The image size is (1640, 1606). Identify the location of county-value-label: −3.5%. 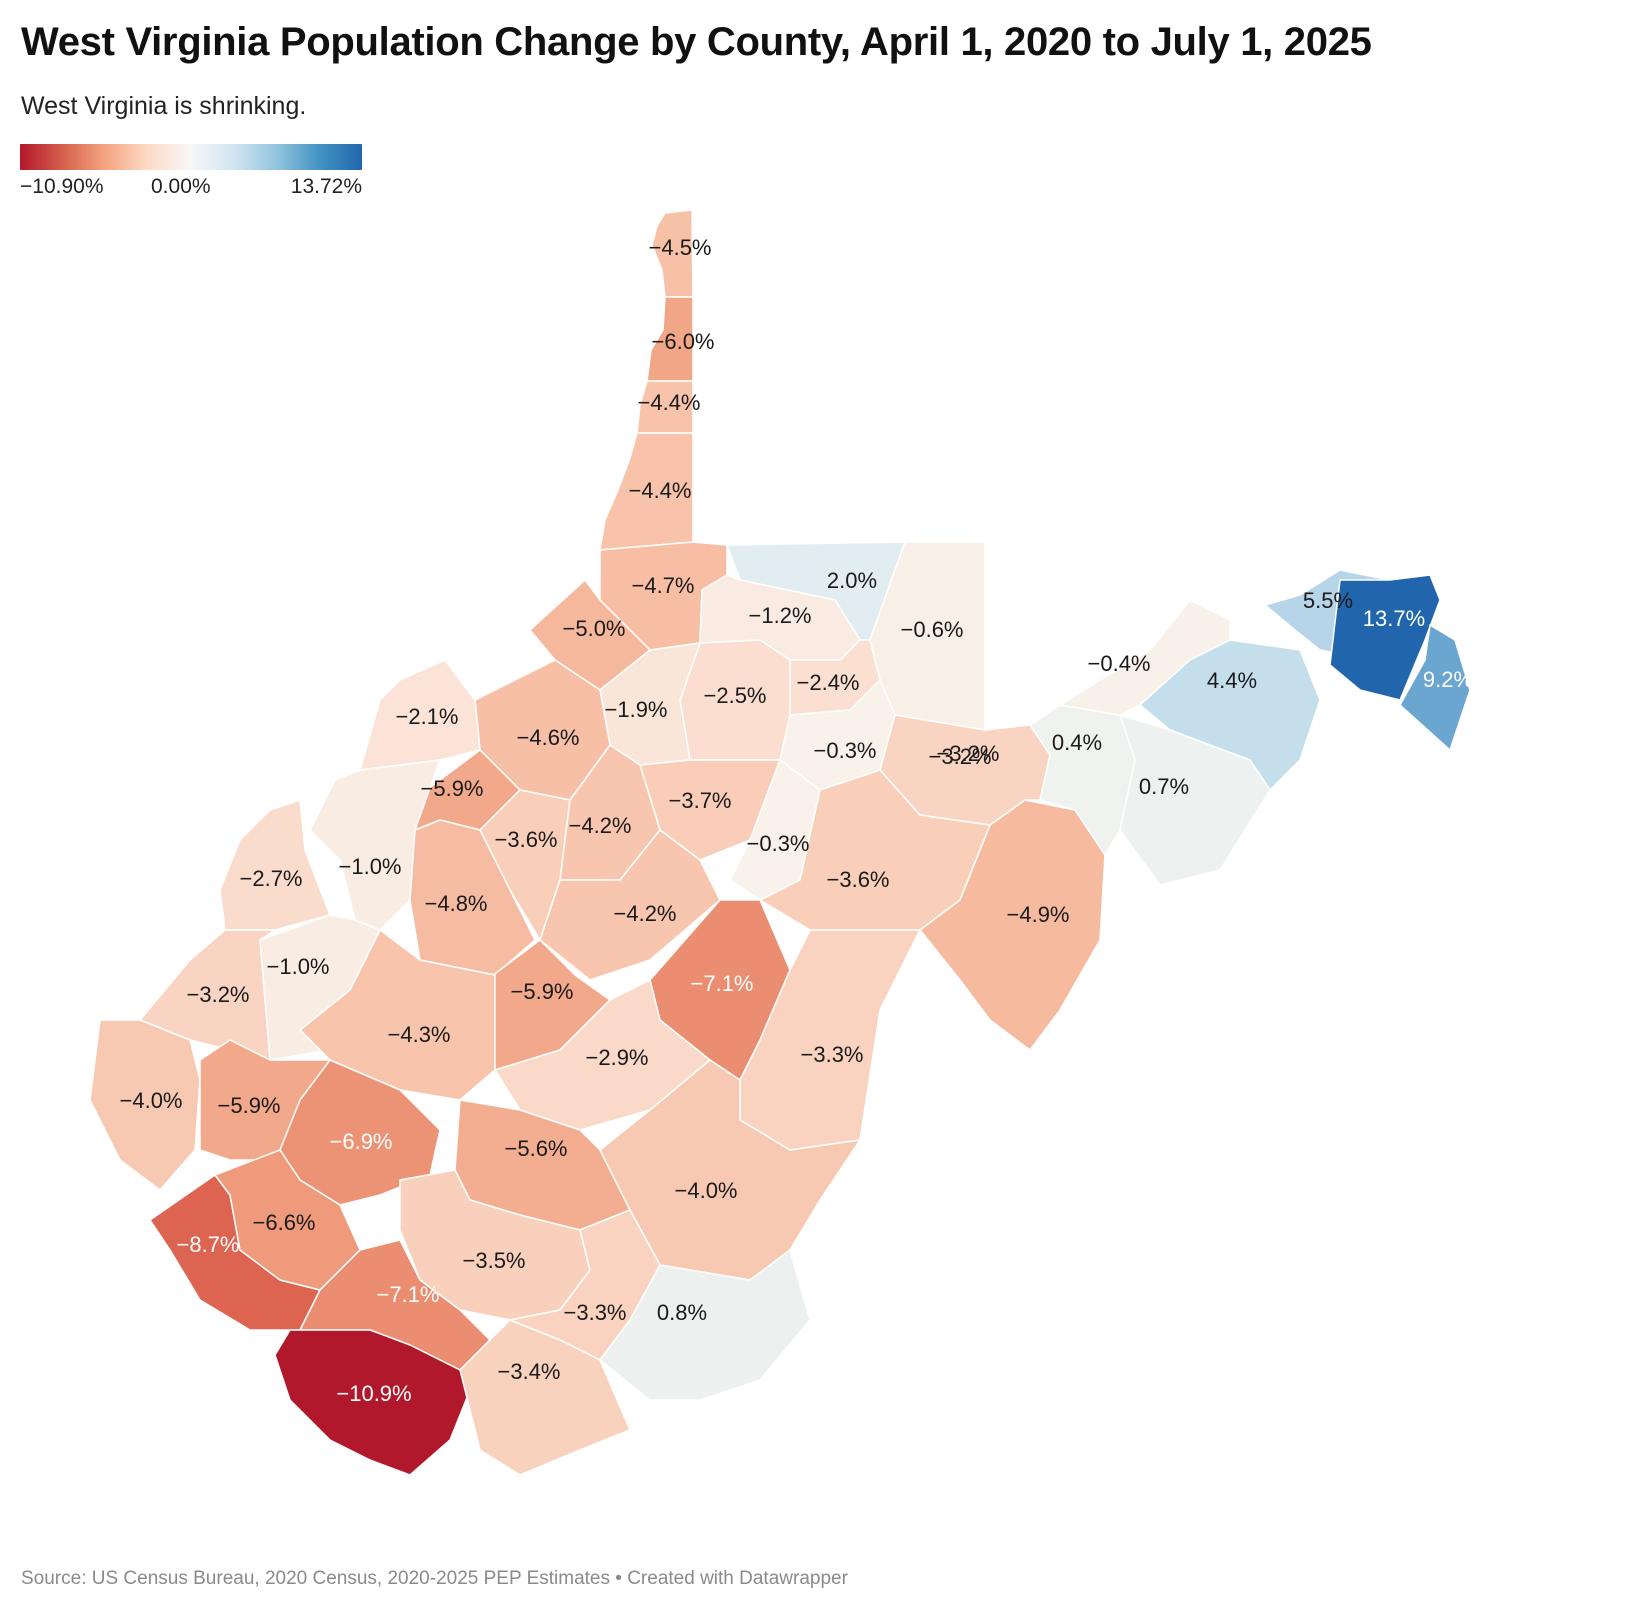
(494, 1260).